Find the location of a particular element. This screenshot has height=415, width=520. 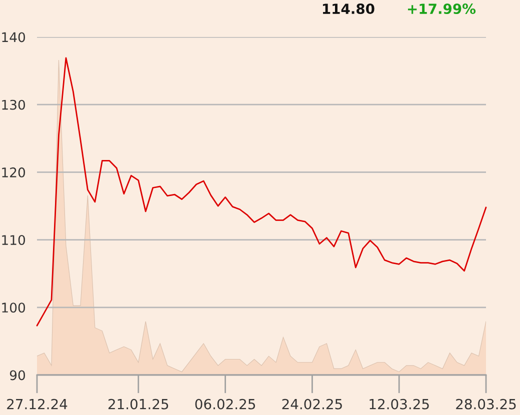

y-tick-label: 90 is located at coordinates (18, 375).